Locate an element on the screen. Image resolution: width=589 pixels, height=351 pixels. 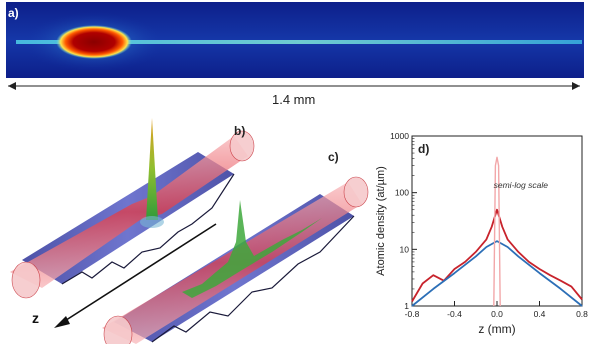
panel-label-d: d) is located at coordinates (423, 149).